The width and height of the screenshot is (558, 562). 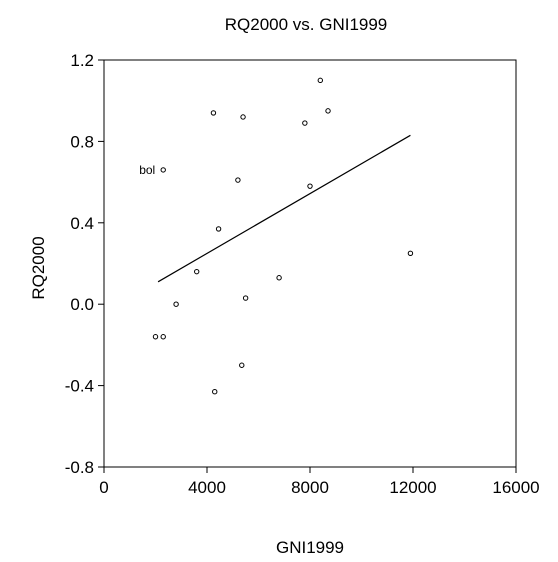 What do you see at coordinates (412, 487) in the screenshot?
I see `x-tick-label: 12000` at bounding box center [412, 487].